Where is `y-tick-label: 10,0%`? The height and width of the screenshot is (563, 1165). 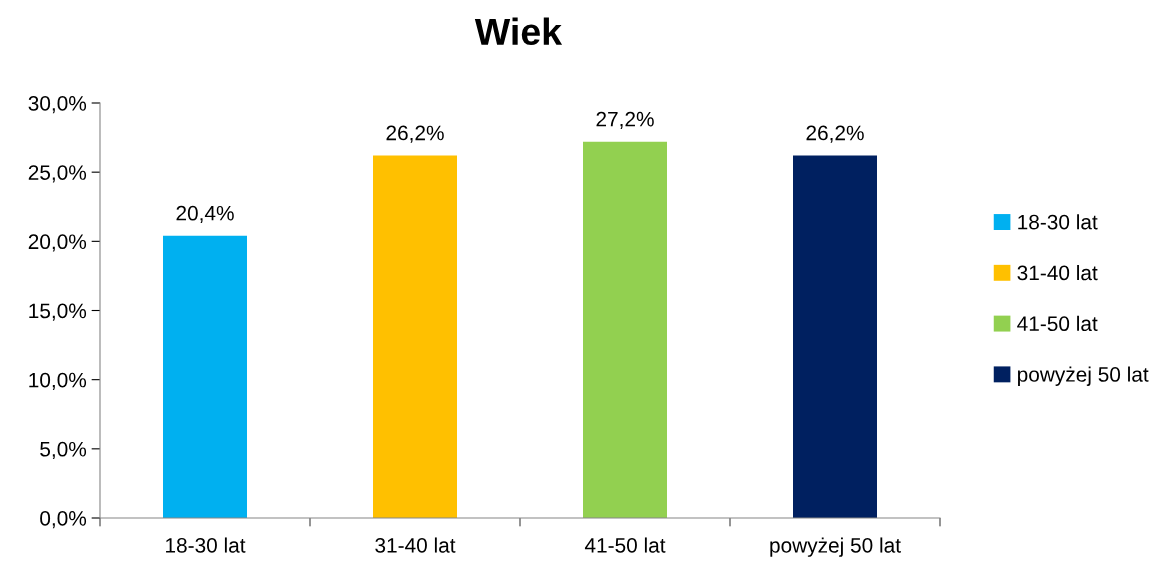 y-tick-label: 10,0% is located at coordinates (58, 381).